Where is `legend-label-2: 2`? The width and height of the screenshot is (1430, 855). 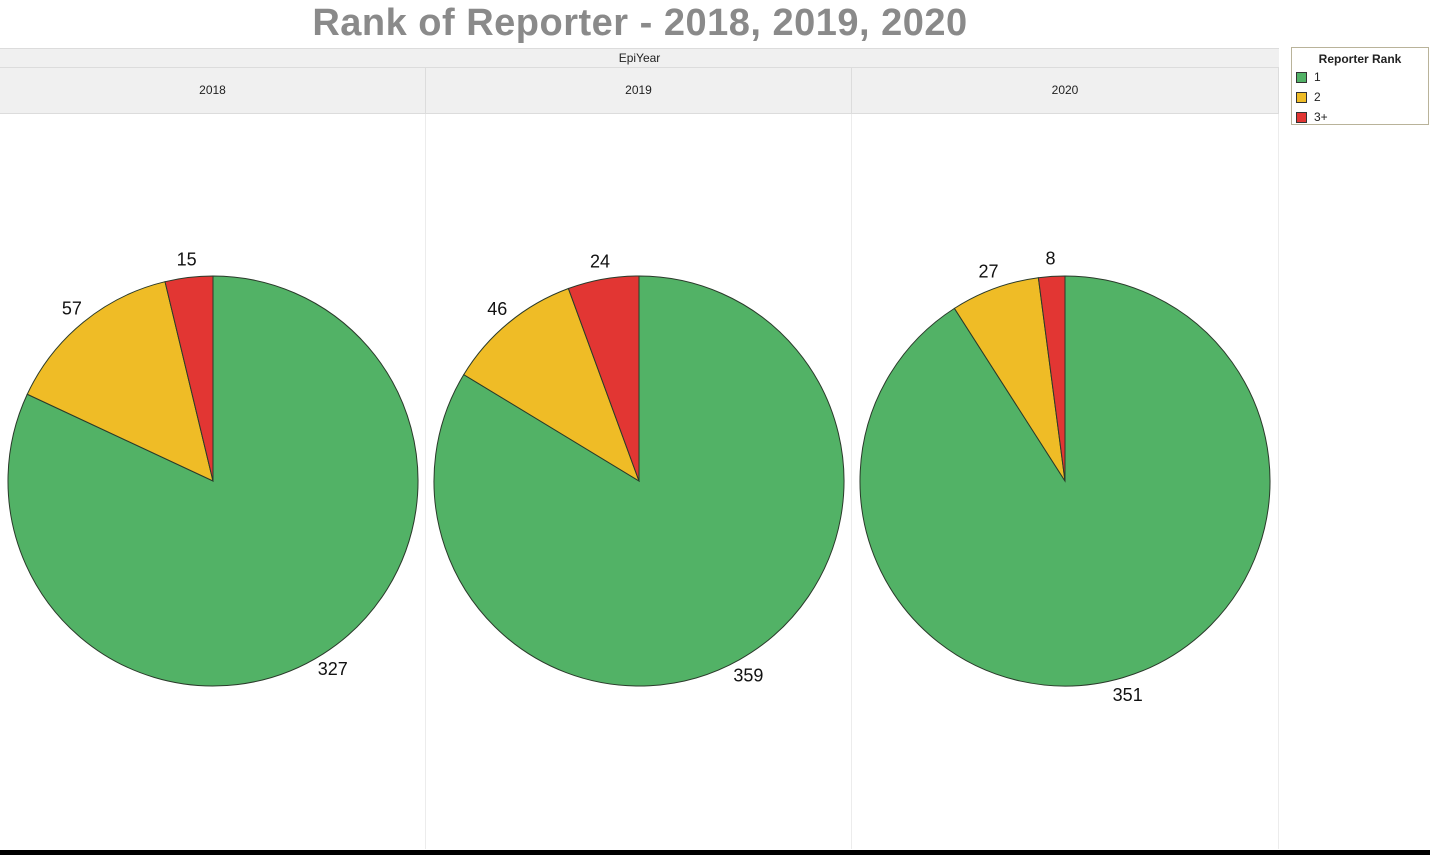 legend-label-2: 2 is located at coordinates (1317, 97).